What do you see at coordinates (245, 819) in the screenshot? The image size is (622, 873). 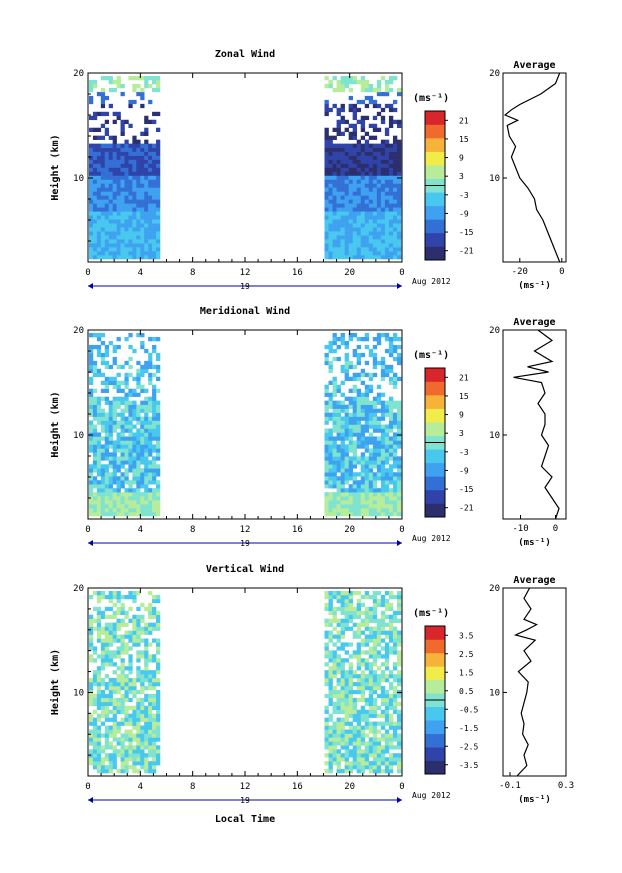 I see `x-axis-label: Local Time` at bounding box center [245, 819].